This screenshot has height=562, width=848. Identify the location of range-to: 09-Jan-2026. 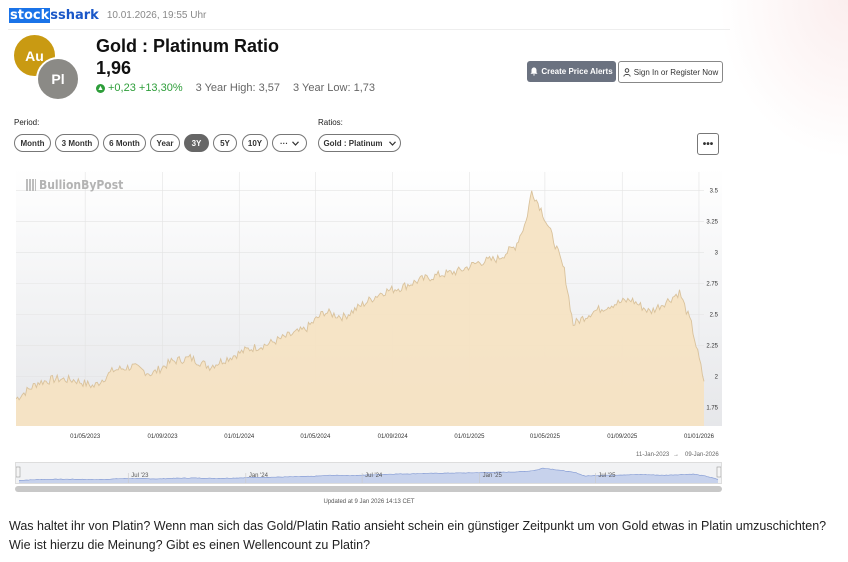
(702, 455).